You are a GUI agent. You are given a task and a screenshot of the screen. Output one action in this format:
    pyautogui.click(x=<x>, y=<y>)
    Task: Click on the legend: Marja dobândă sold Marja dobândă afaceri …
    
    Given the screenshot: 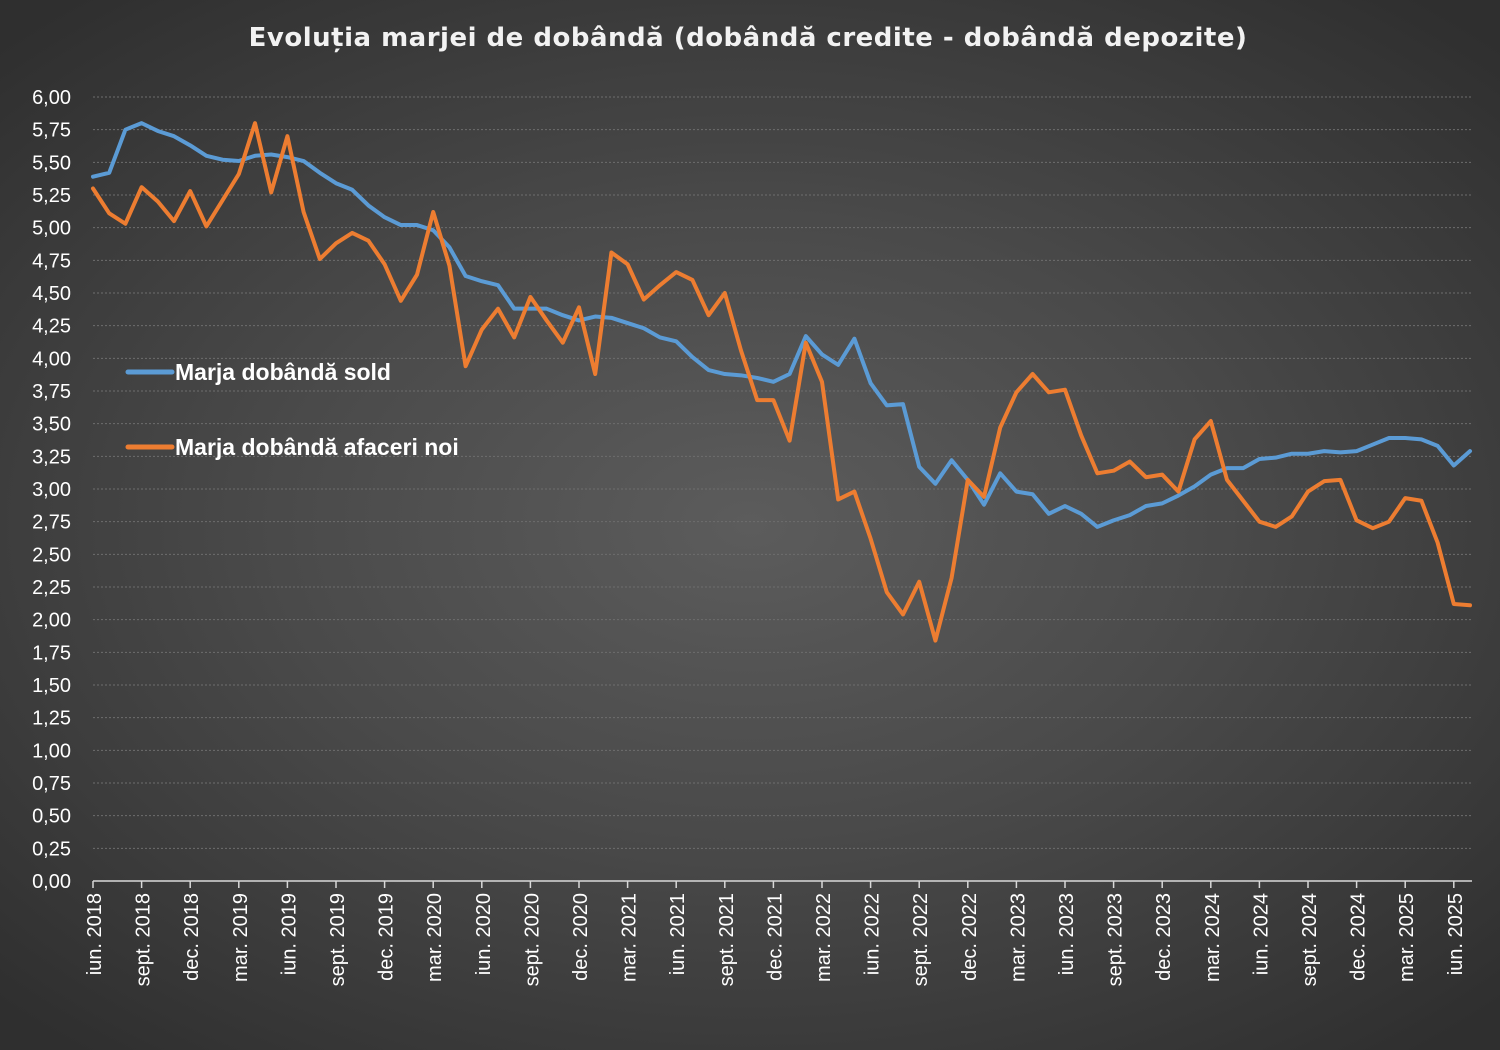 What is the action you would take?
    pyautogui.click(x=292, y=409)
    